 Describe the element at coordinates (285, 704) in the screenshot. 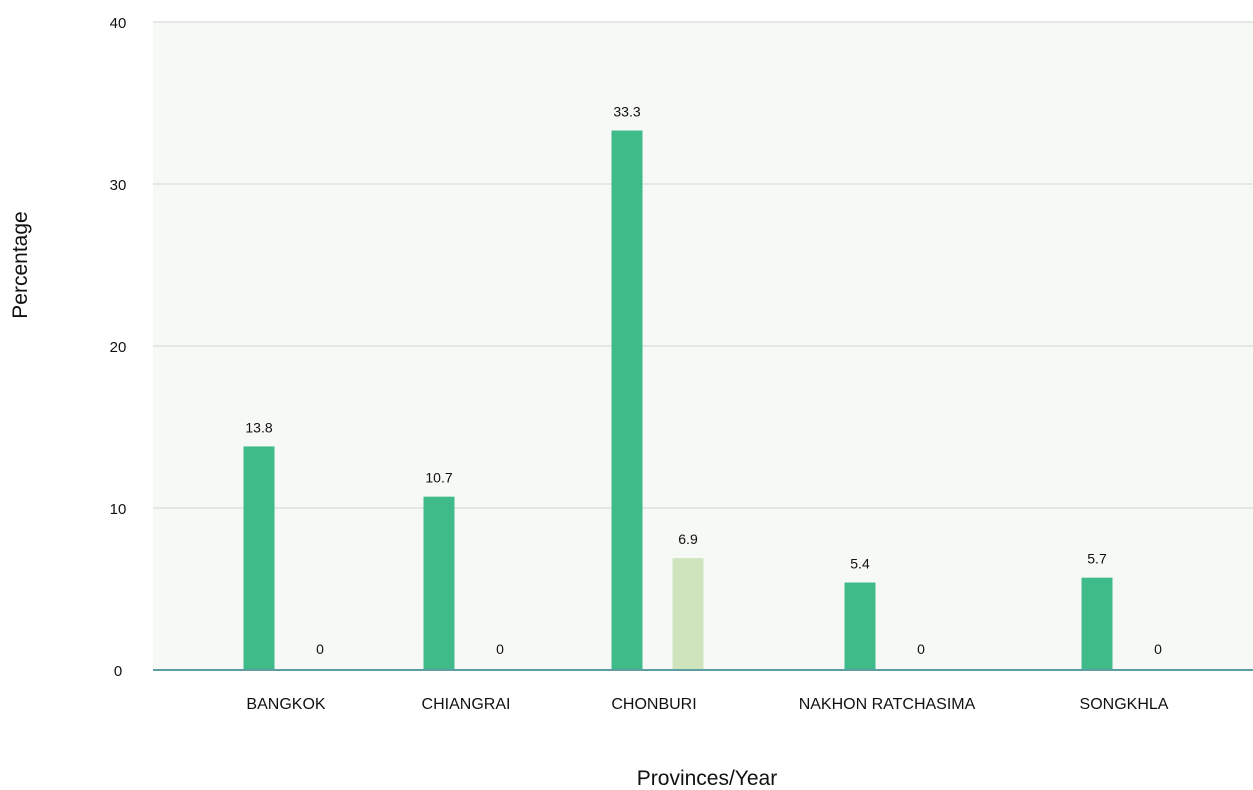

I see `x-tick-label: BANGKOK` at that location.